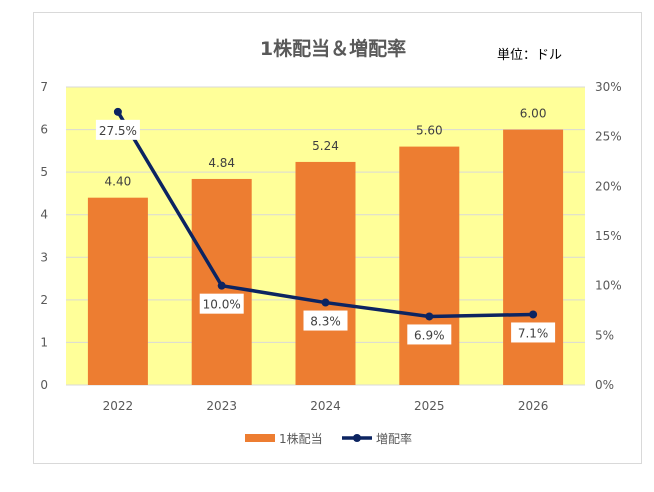  Describe the element at coordinates (44, 215) in the screenshot. I see `left-tick-label: 4` at that location.